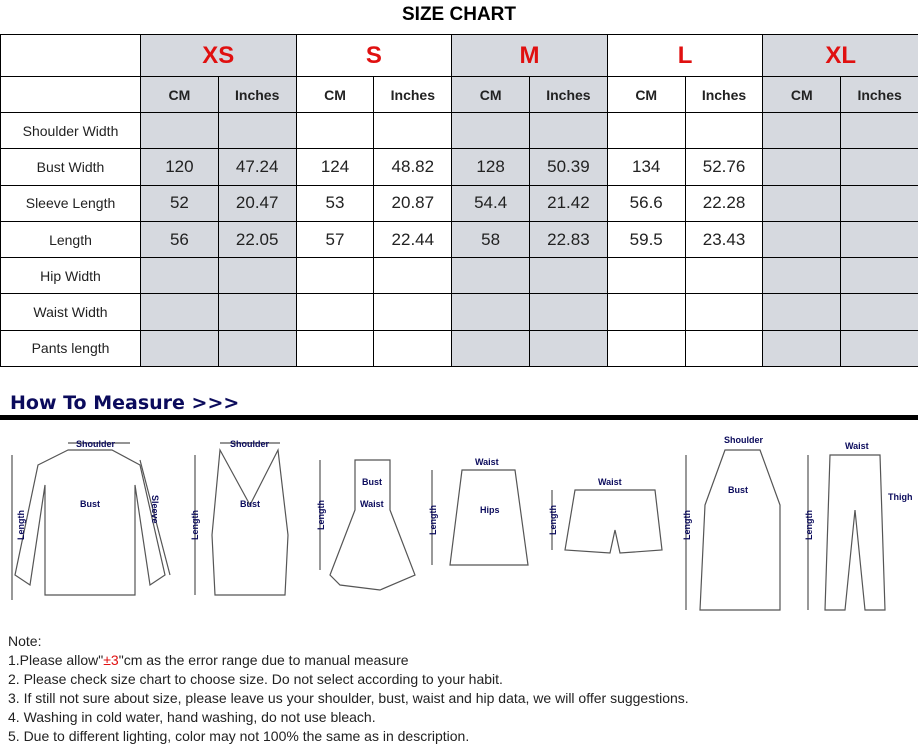 Image resolution: width=918 pixels, height=753 pixels. Describe the element at coordinates (529, 55) in the screenshot. I see `size-header-m: M` at that location.